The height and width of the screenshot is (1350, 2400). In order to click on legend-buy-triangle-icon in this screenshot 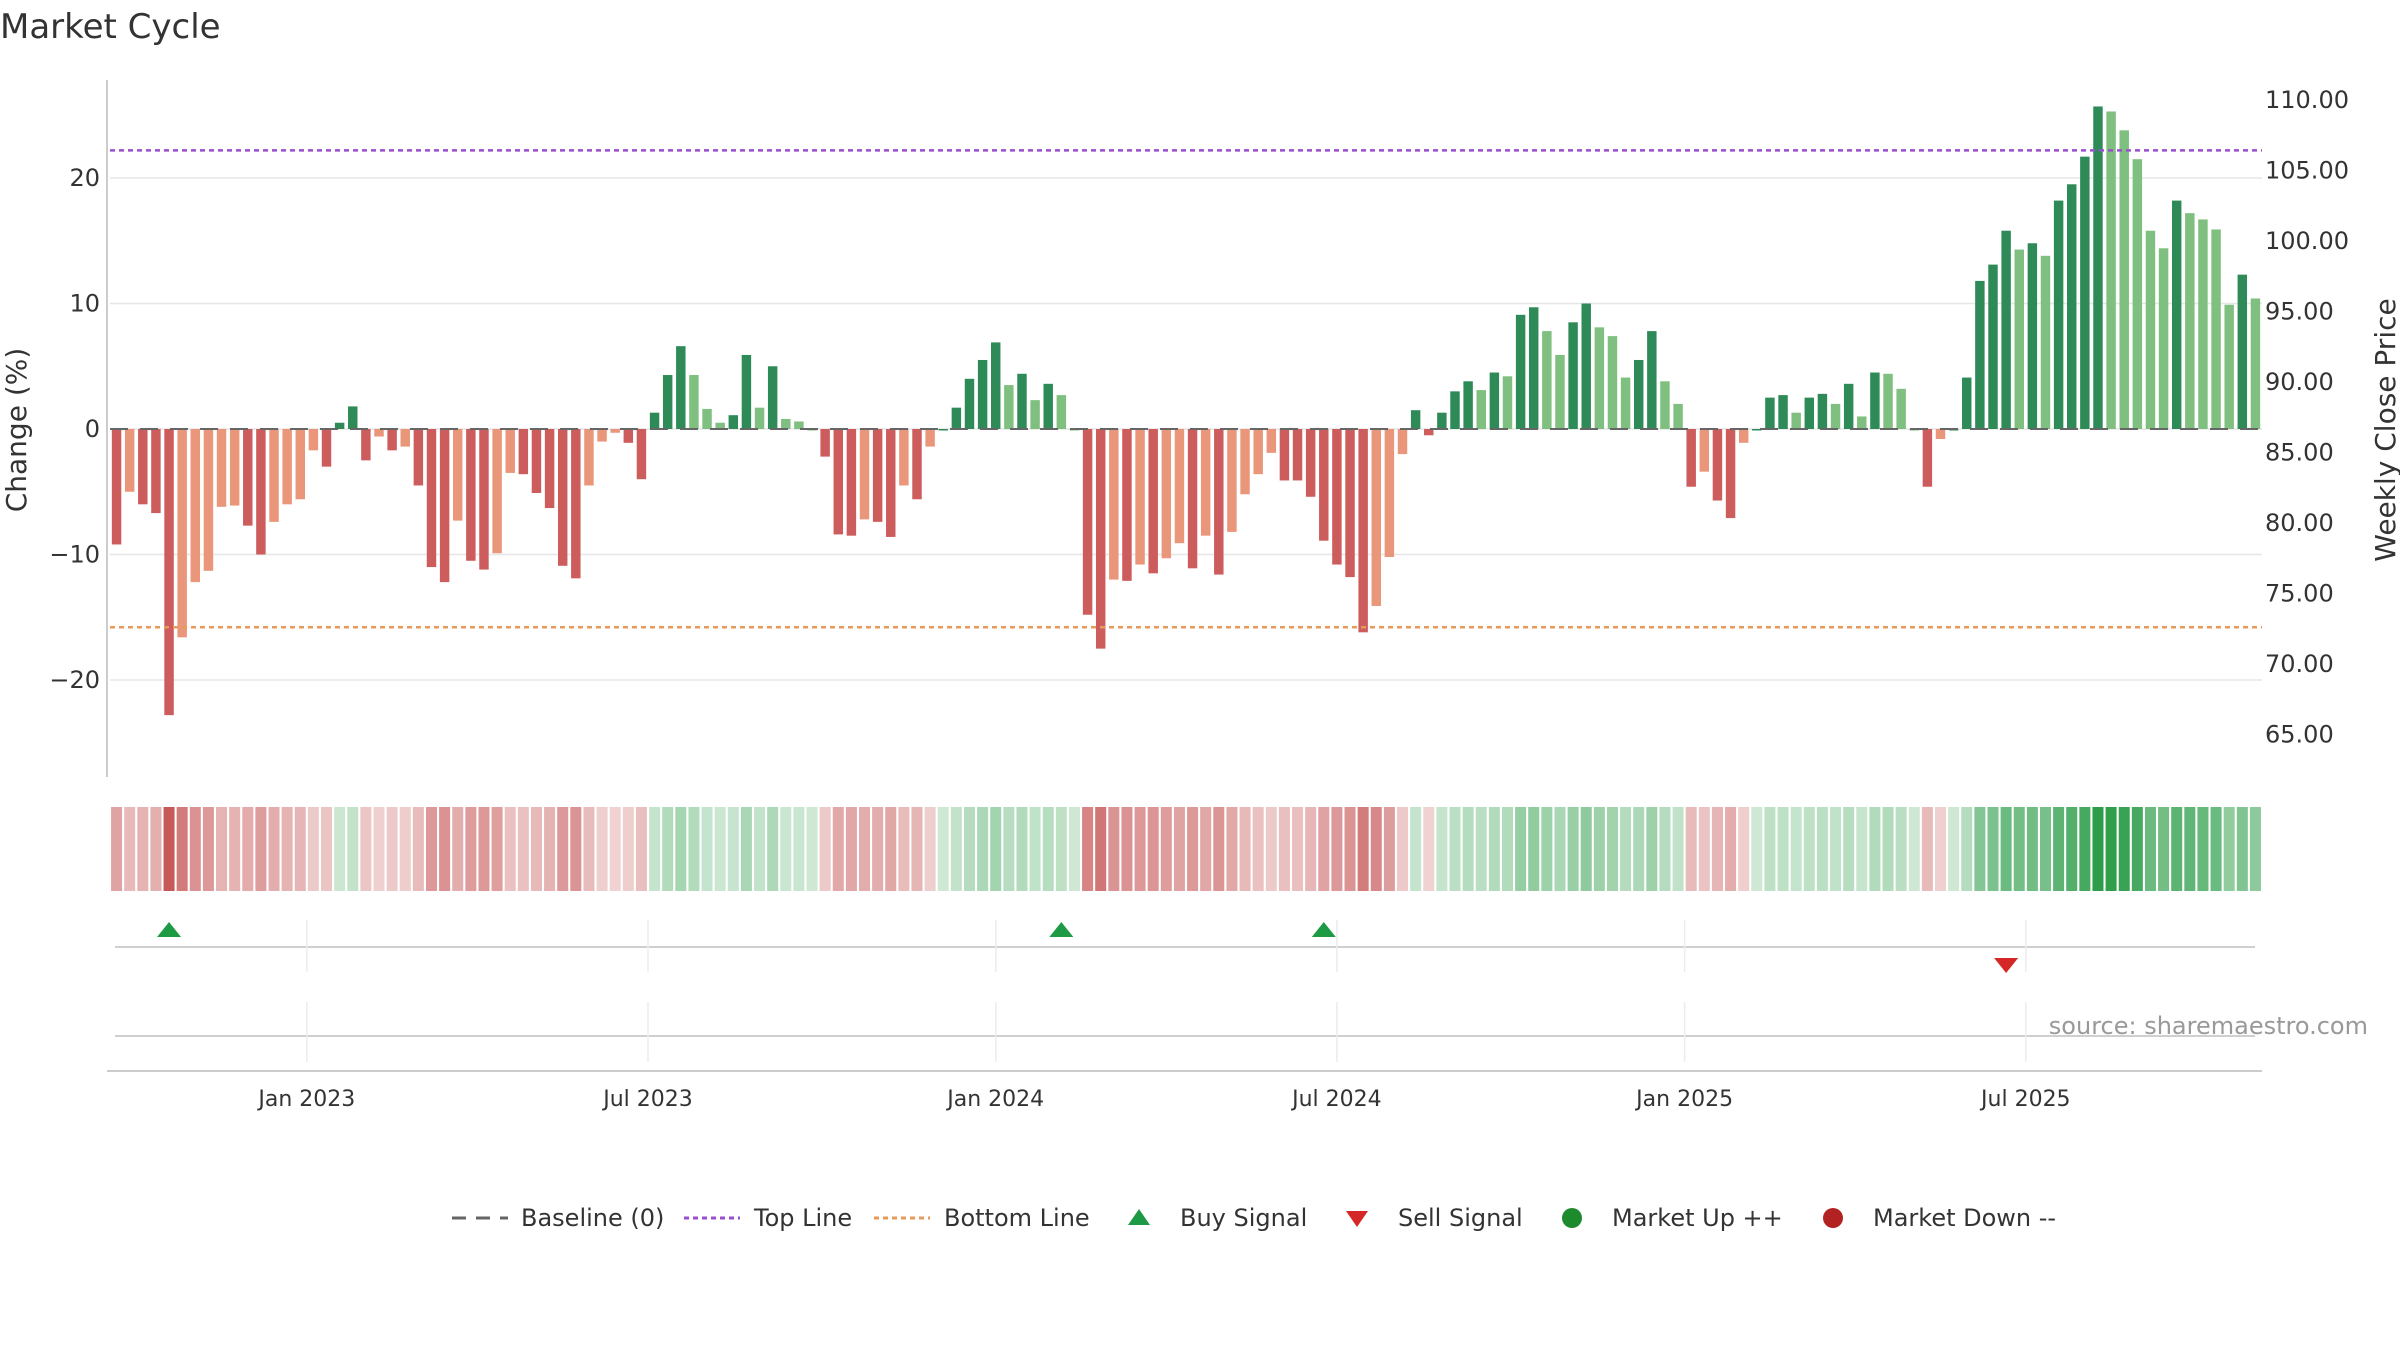, I will do `click(1139, 1217)`.